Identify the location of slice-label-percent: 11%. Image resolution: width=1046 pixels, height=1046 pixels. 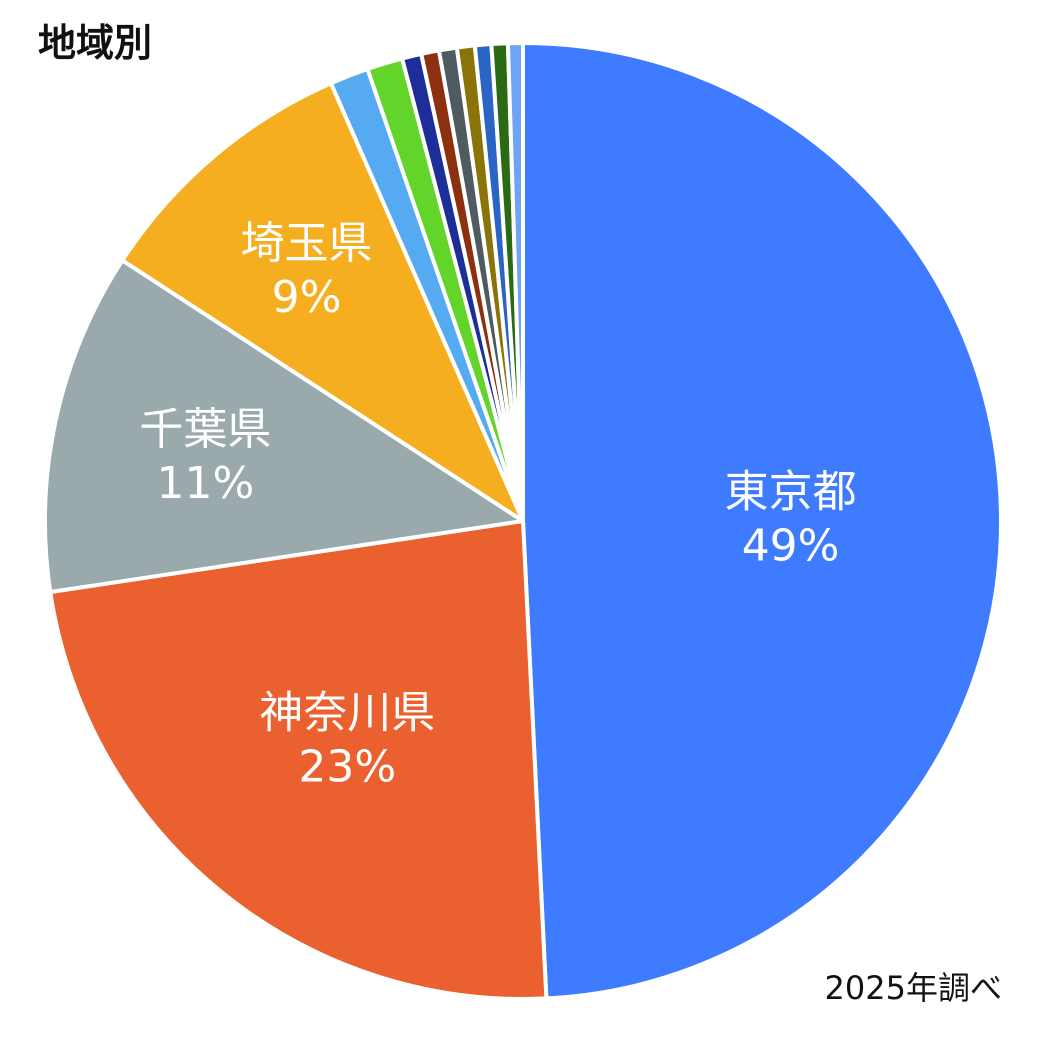
(206, 483).